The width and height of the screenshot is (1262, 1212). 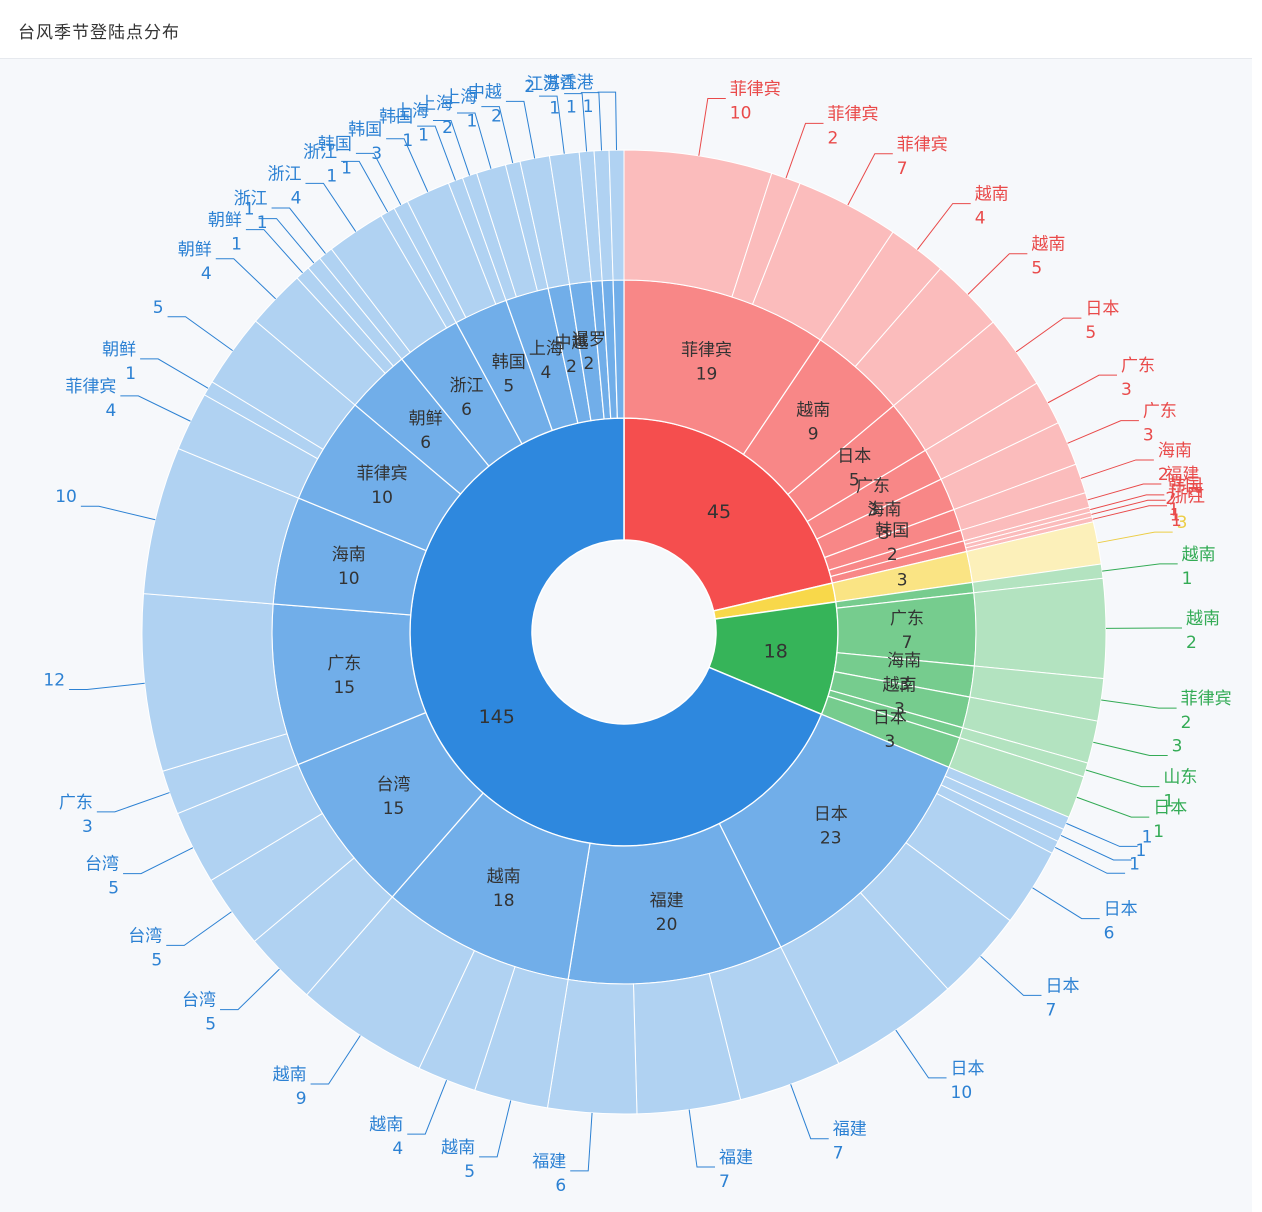 I want to click on segment-label: 18, so click(x=776, y=651).